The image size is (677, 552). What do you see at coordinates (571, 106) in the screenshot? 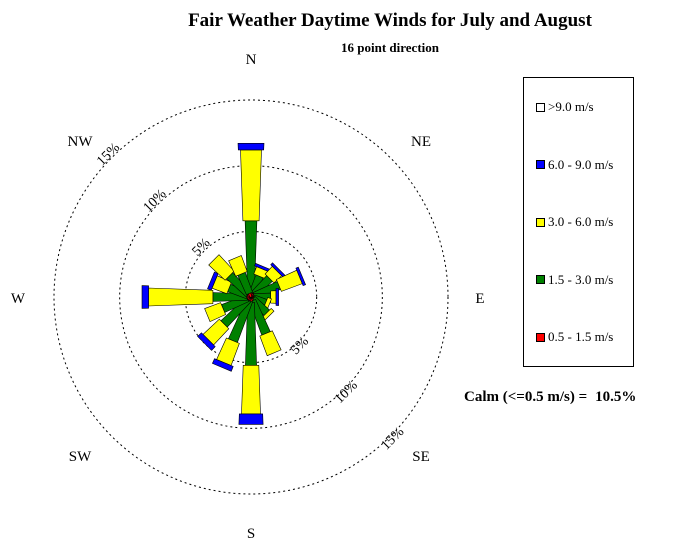
I see `legend-label: >9.0 m/s` at bounding box center [571, 106].